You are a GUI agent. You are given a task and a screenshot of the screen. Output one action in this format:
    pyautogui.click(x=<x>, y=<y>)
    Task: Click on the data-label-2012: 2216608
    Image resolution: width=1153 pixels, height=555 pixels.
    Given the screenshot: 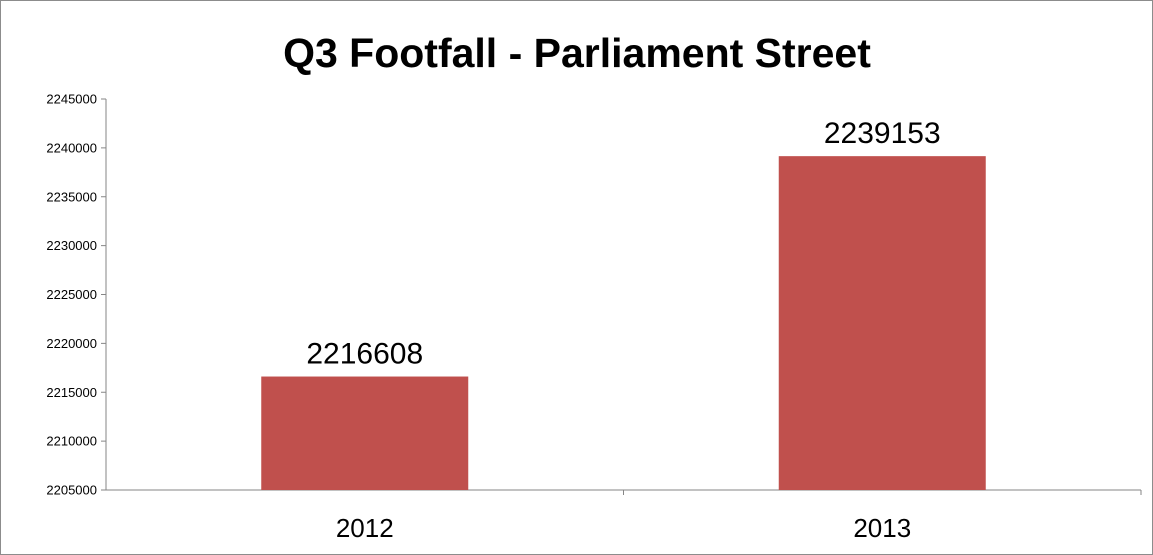 What is the action you would take?
    pyautogui.click(x=364, y=354)
    